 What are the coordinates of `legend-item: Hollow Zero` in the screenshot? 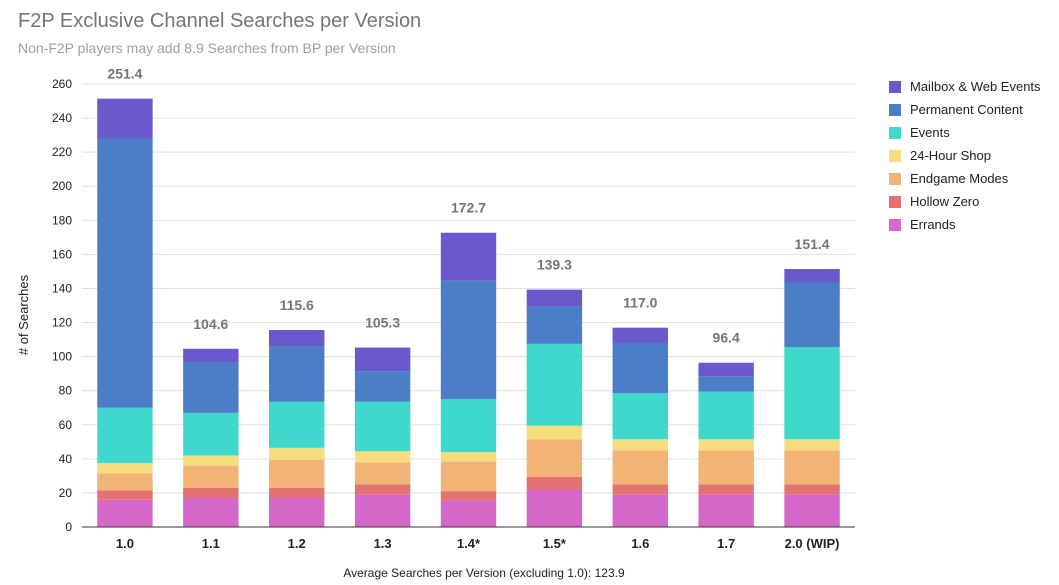 It's located at (965, 201).